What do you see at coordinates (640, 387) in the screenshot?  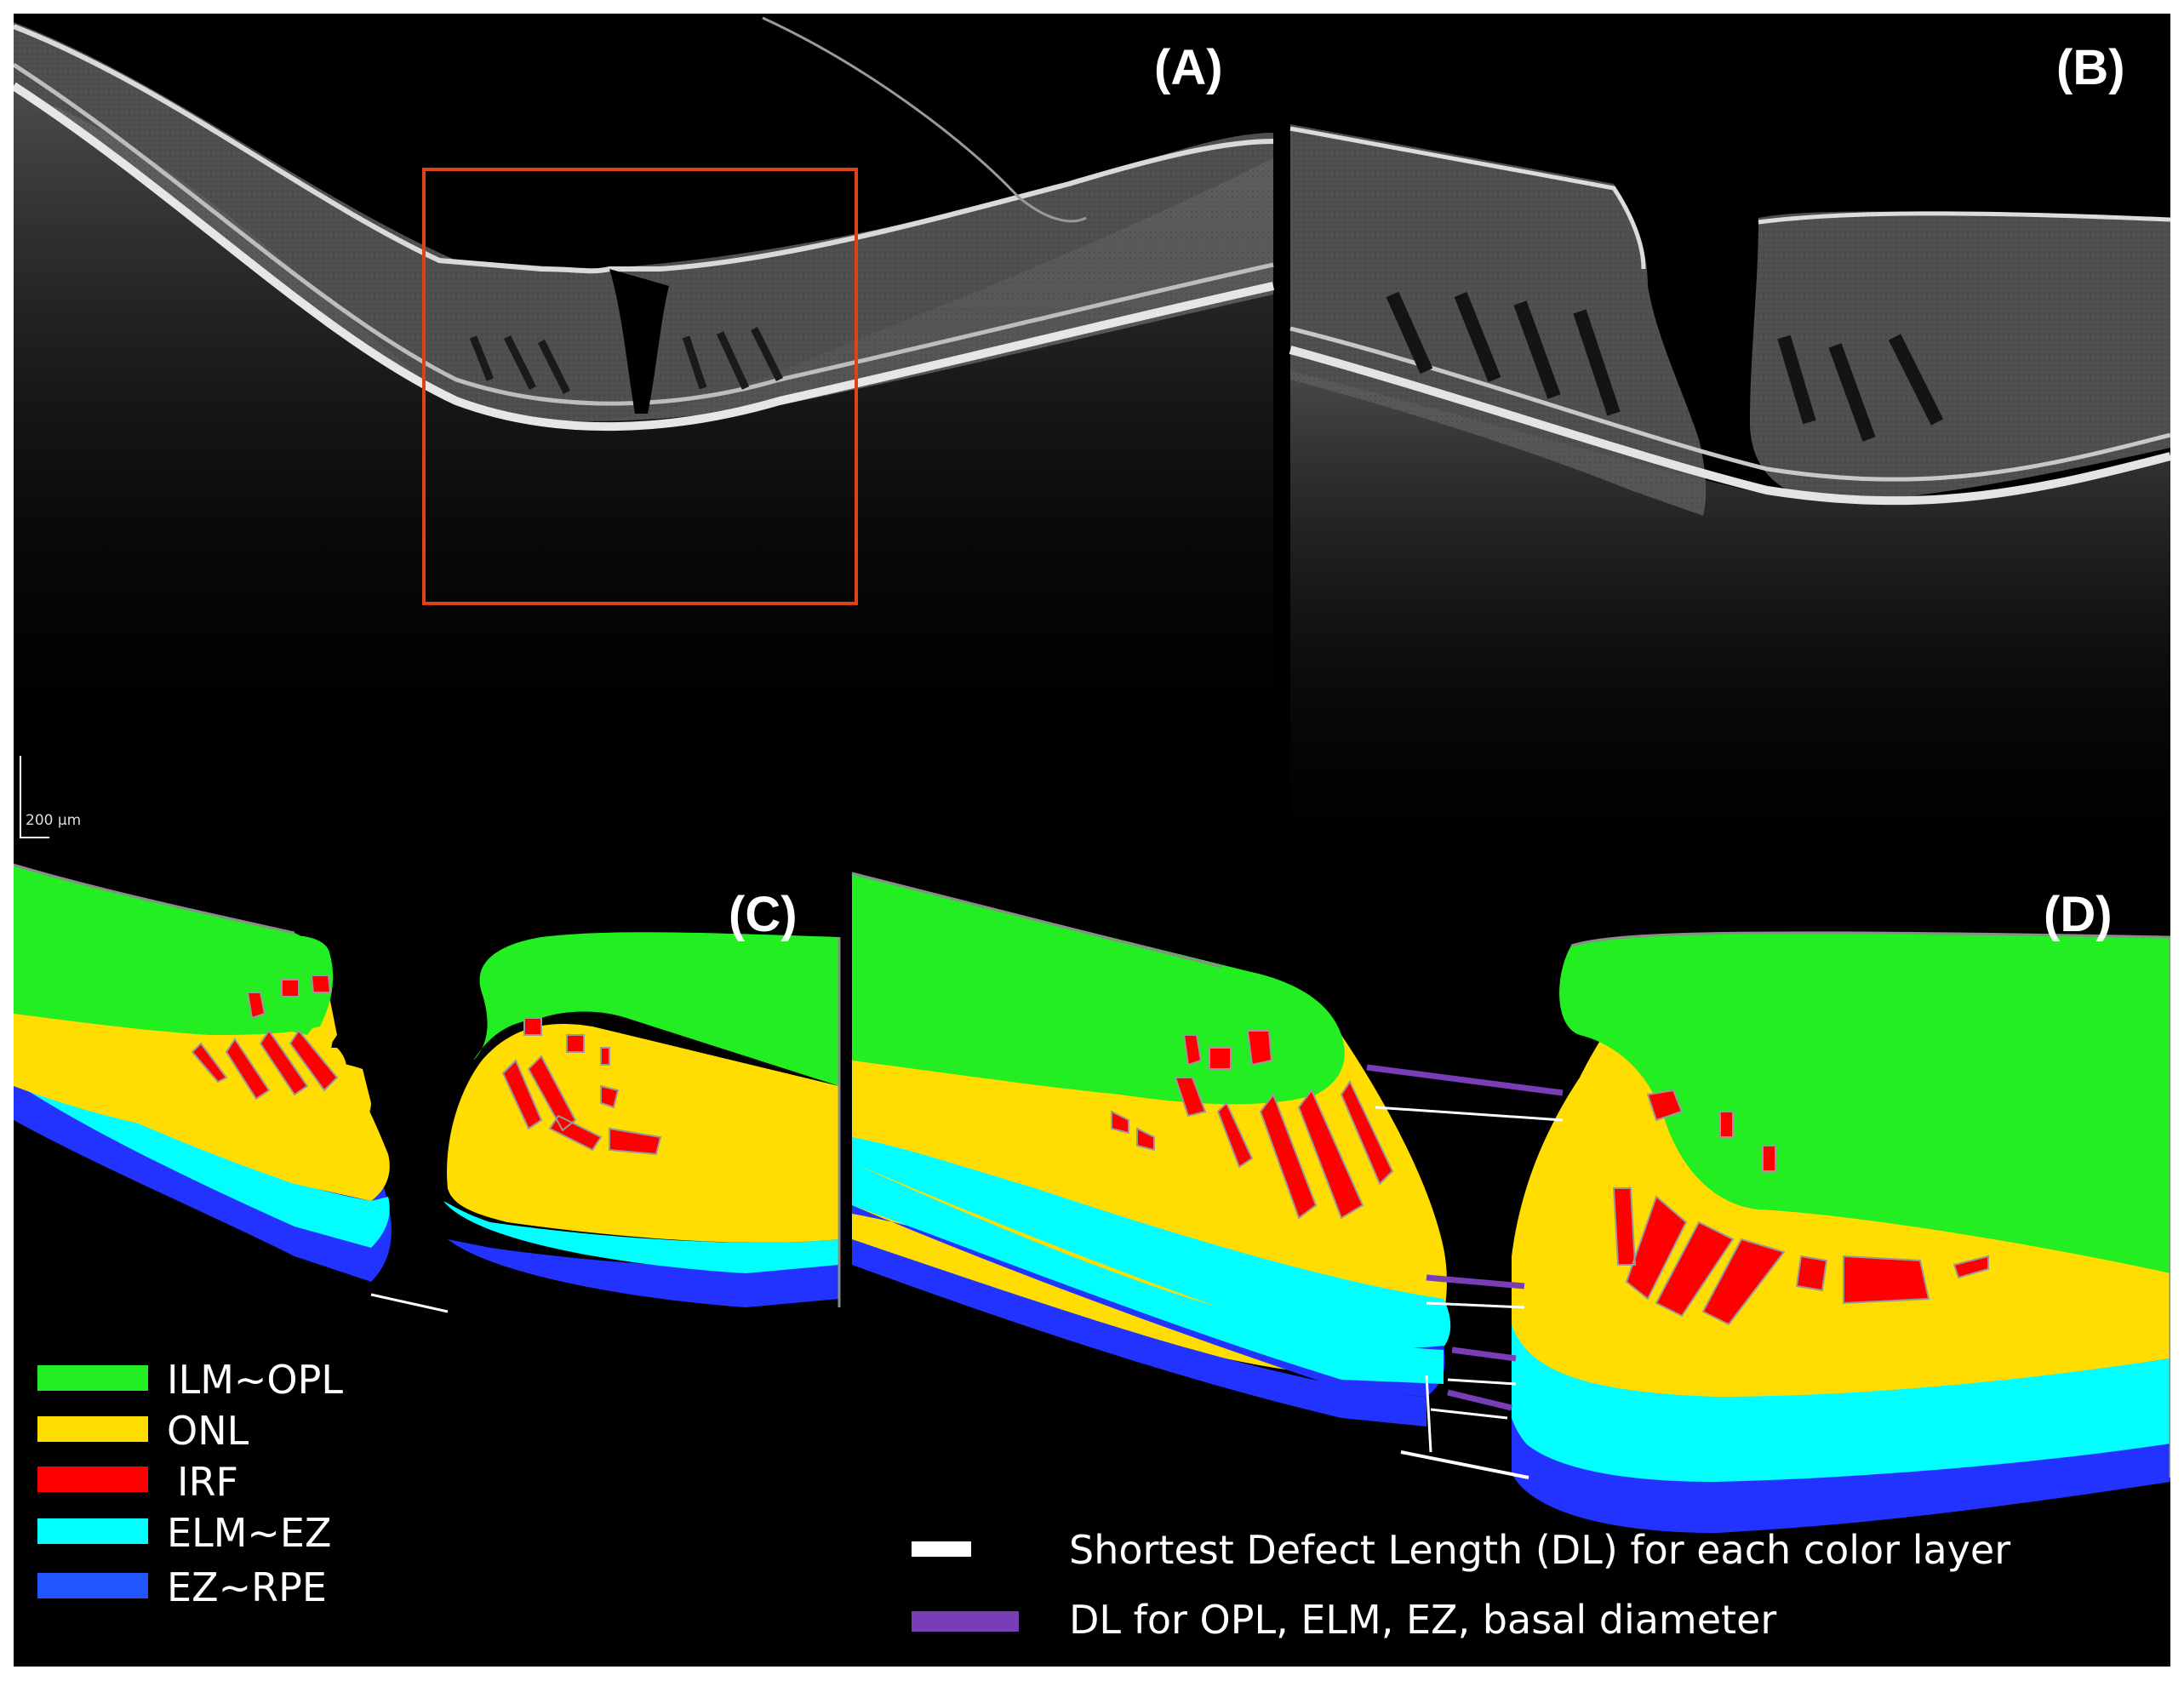 I see `roi-box` at bounding box center [640, 387].